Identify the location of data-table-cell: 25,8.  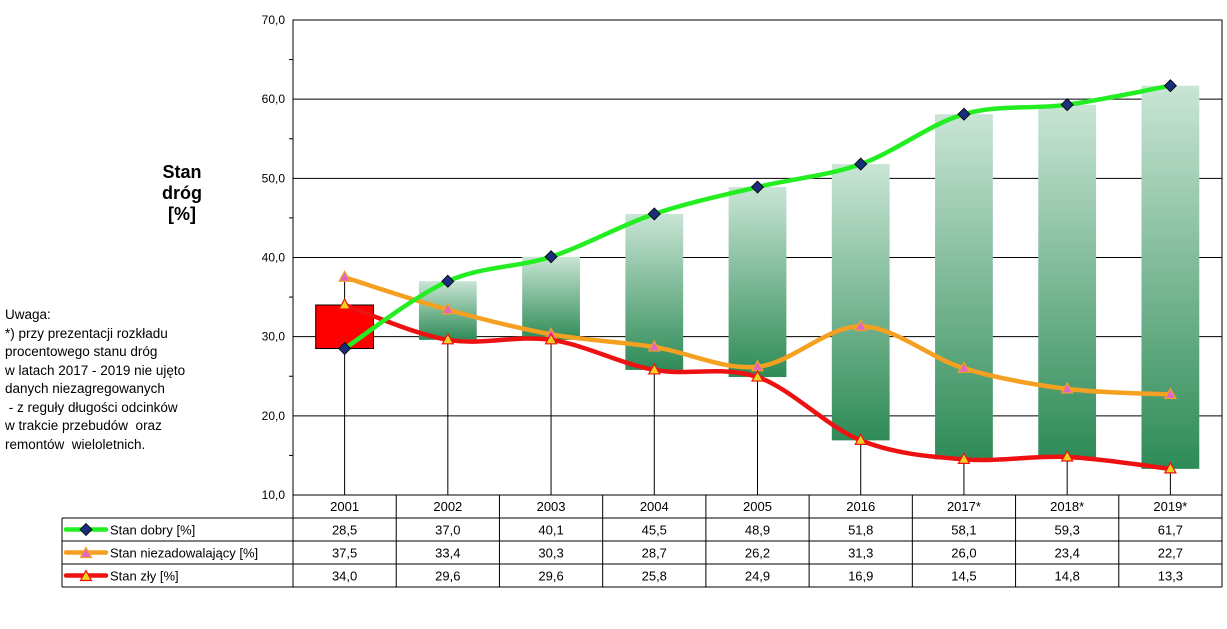
(654, 576).